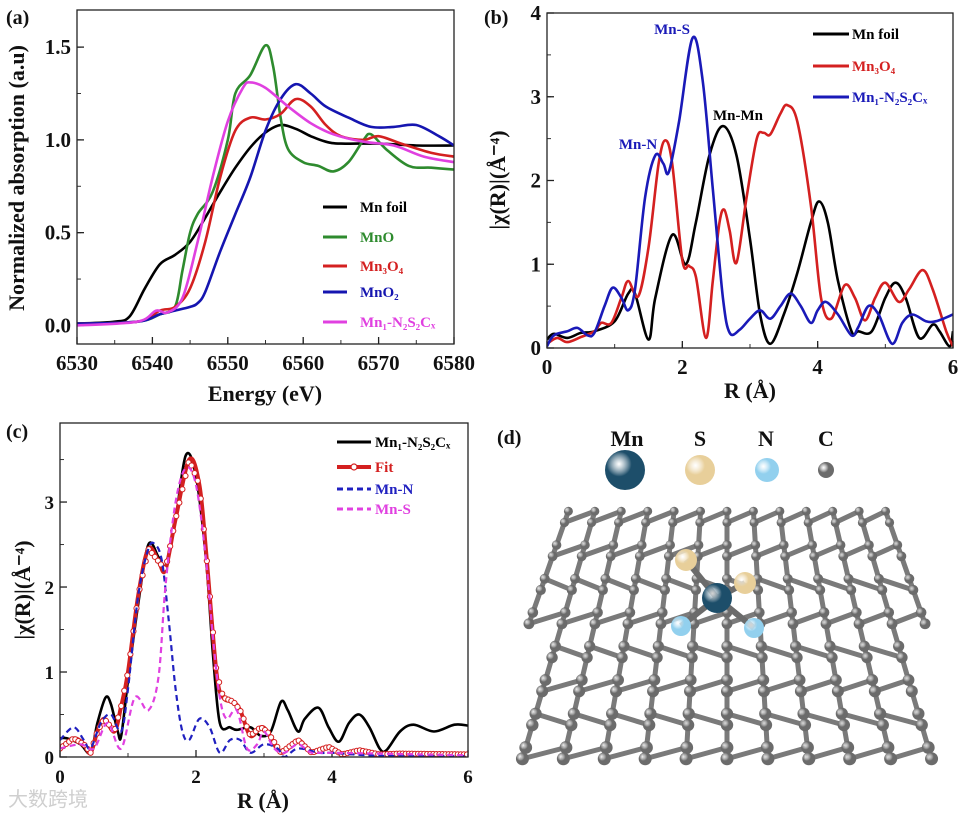  What do you see at coordinates (738, 116) in the screenshot?
I see `annotation-mn-mn: Mn-Mn` at bounding box center [738, 116].